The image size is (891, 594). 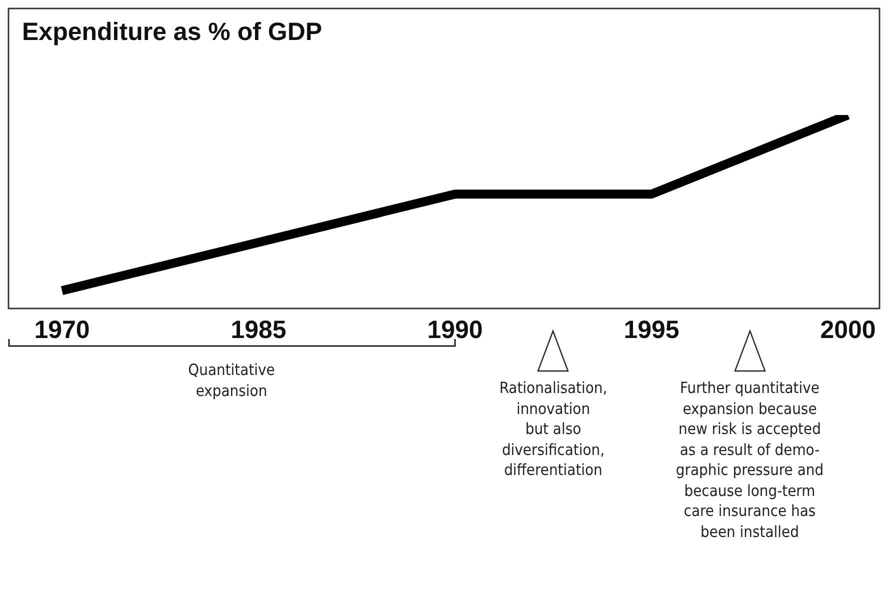 I want to click on text: Quantitative expansion, so click(x=231, y=380).